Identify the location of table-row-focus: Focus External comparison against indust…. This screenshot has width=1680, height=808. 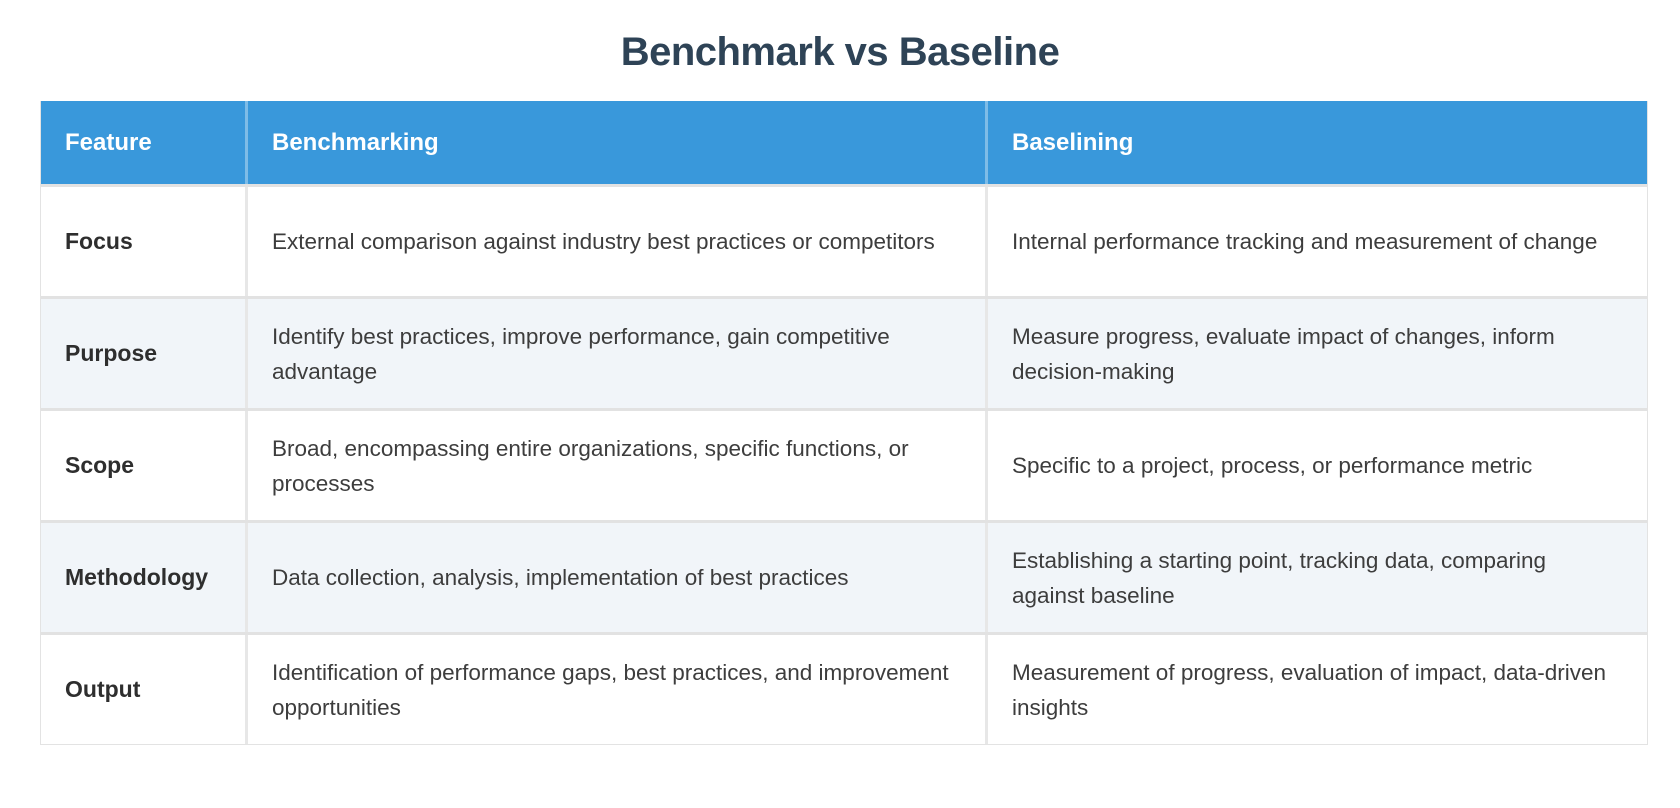
(844, 240).